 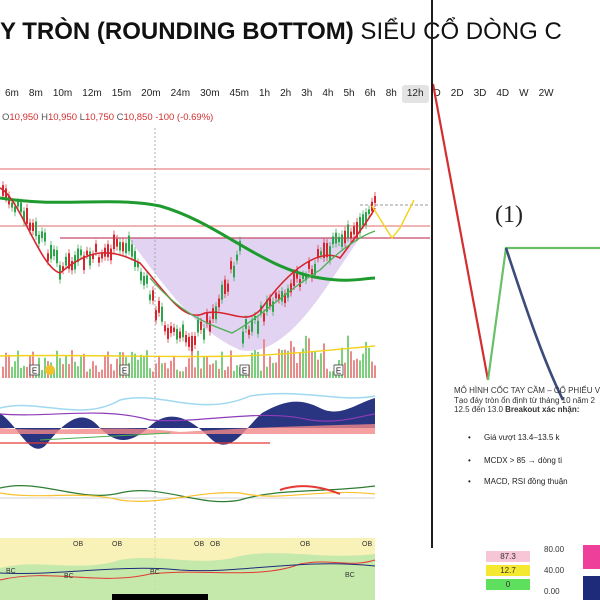 What do you see at coordinates (138, 117) in the screenshot?
I see `close-value: 10,850` at bounding box center [138, 117].